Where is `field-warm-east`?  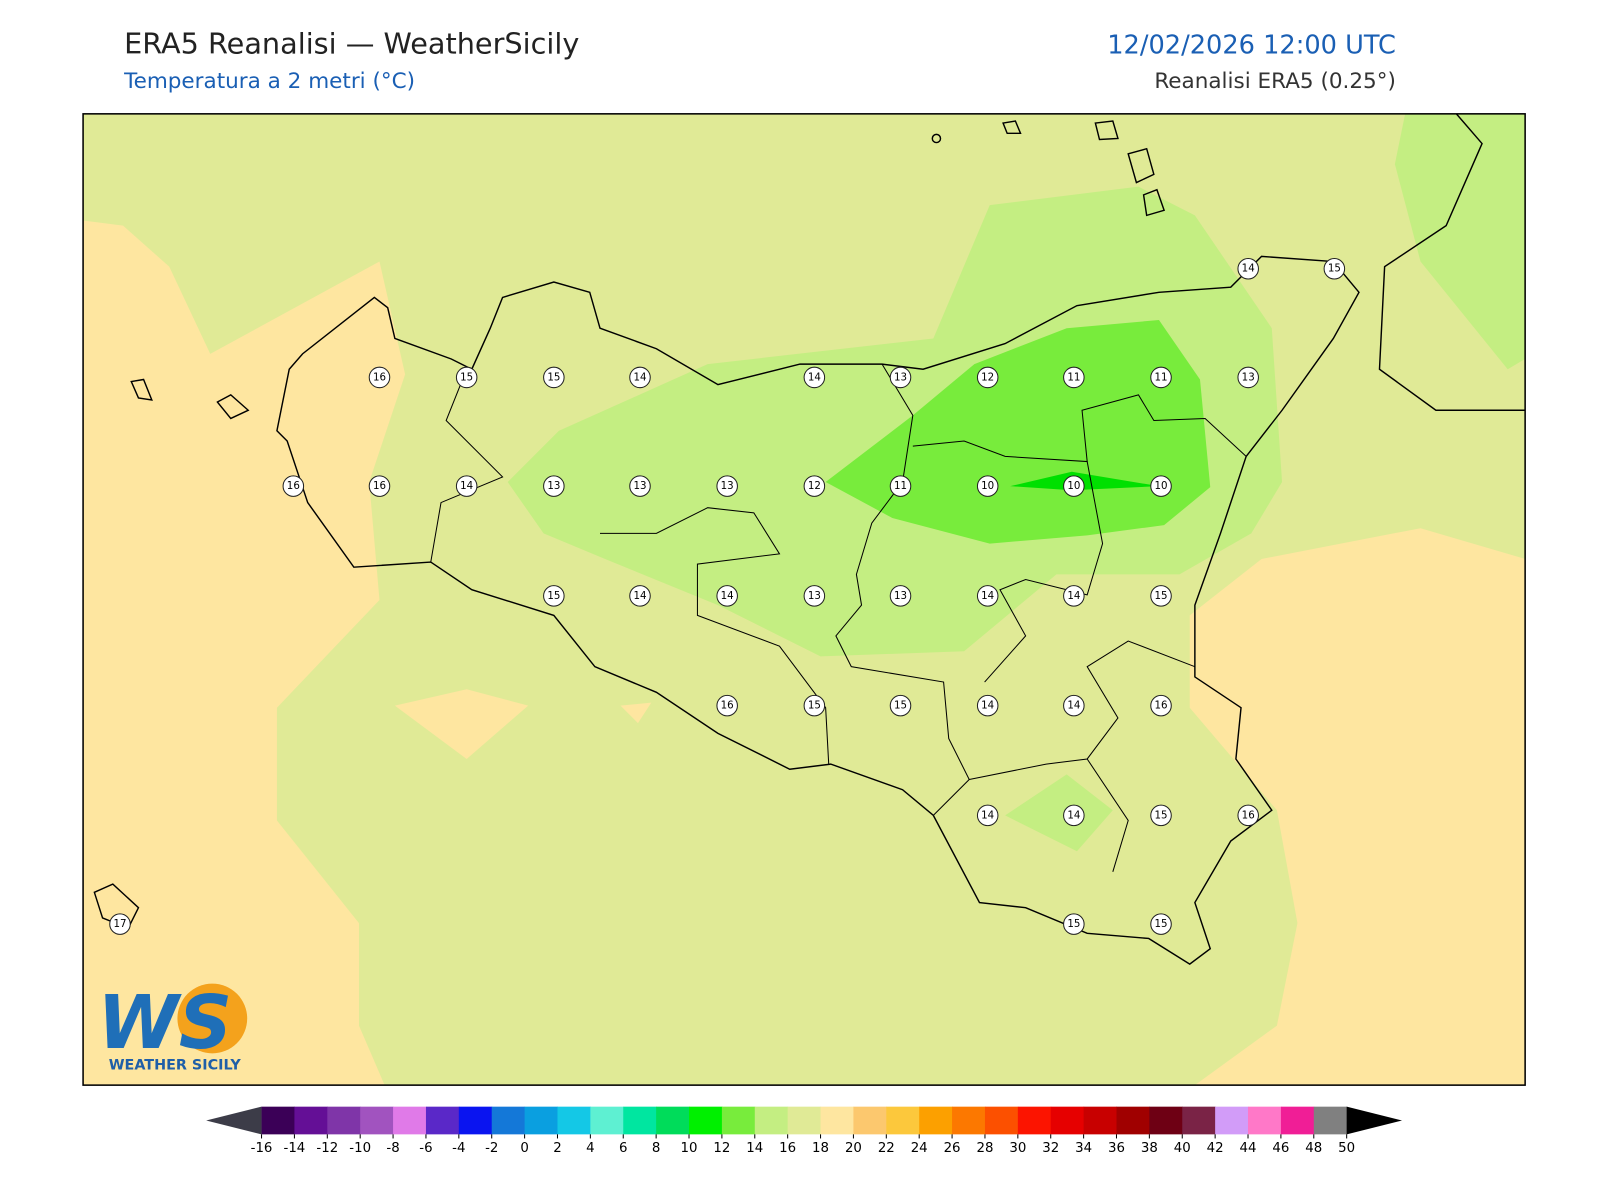
field-warm-east is located at coordinates (1357, 807).